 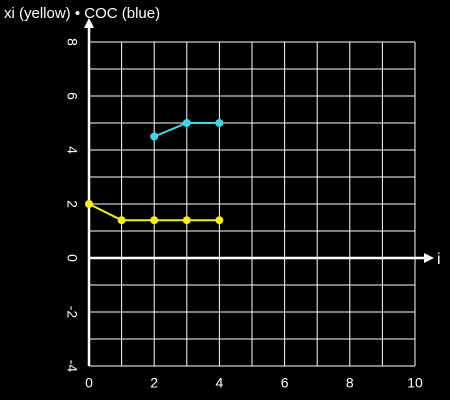 What do you see at coordinates (429, 258) in the screenshot?
I see `x-axis-arrow` at bounding box center [429, 258].